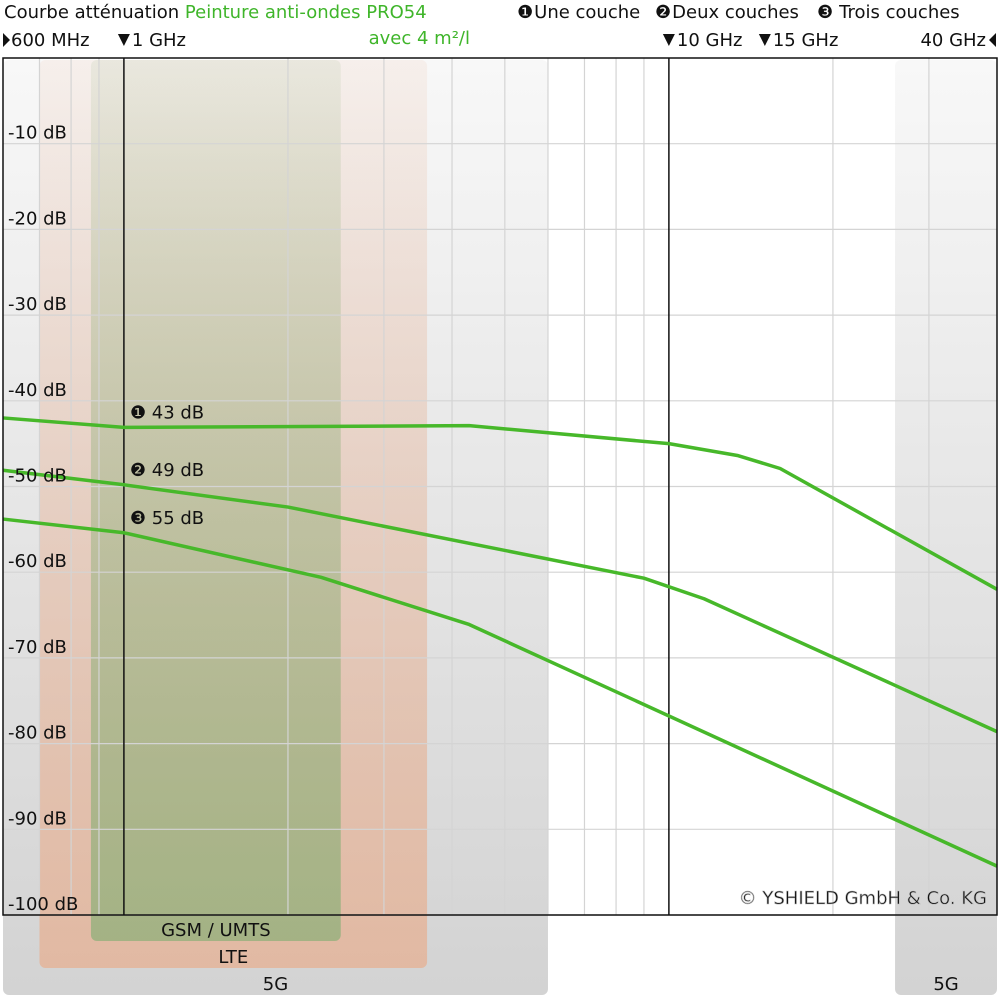 The image size is (1000, 1000). I want to click on subtitle2: avec 4 m²/l, so click(419, 38).